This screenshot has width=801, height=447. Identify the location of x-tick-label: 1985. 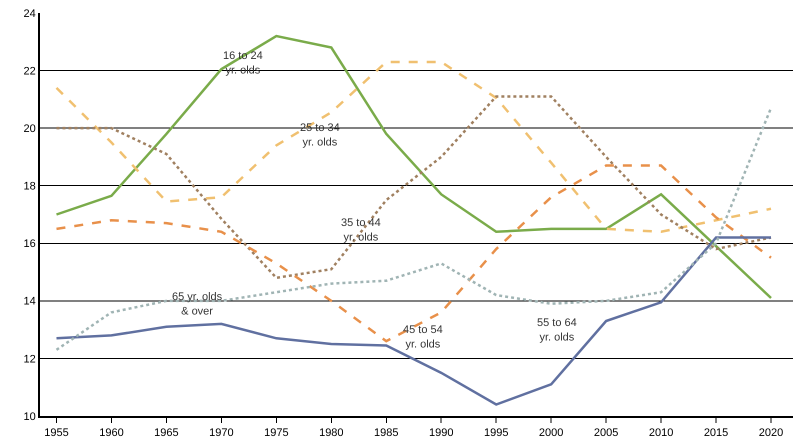
(386, 433).